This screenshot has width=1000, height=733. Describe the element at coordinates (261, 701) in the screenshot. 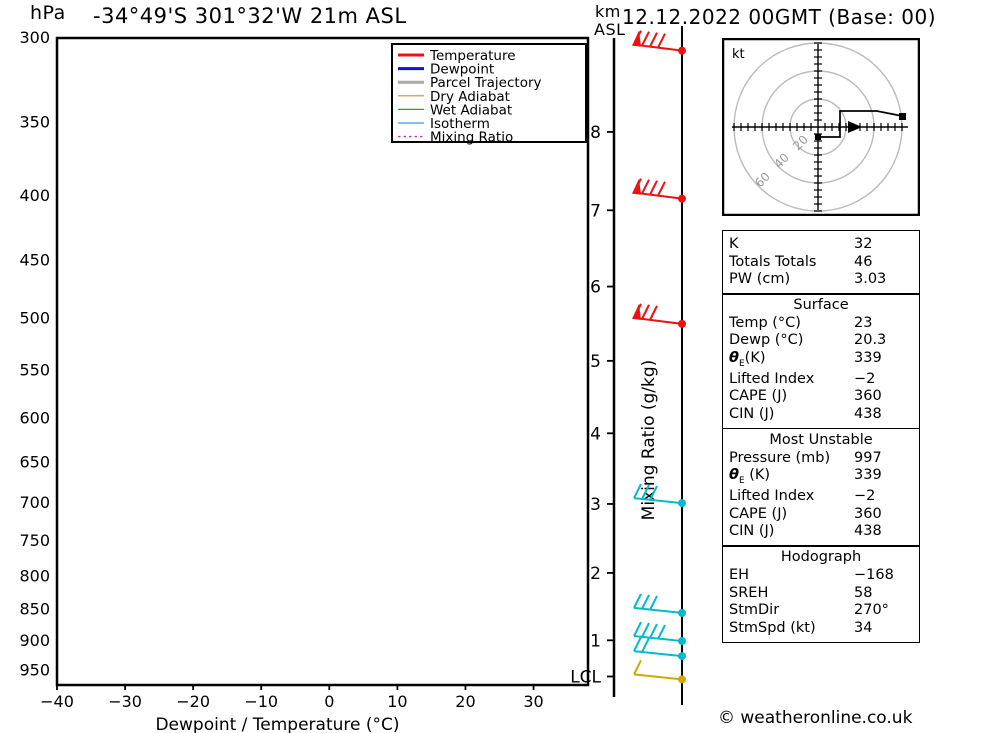

I see `temperature-tick-label: −10` at that location.